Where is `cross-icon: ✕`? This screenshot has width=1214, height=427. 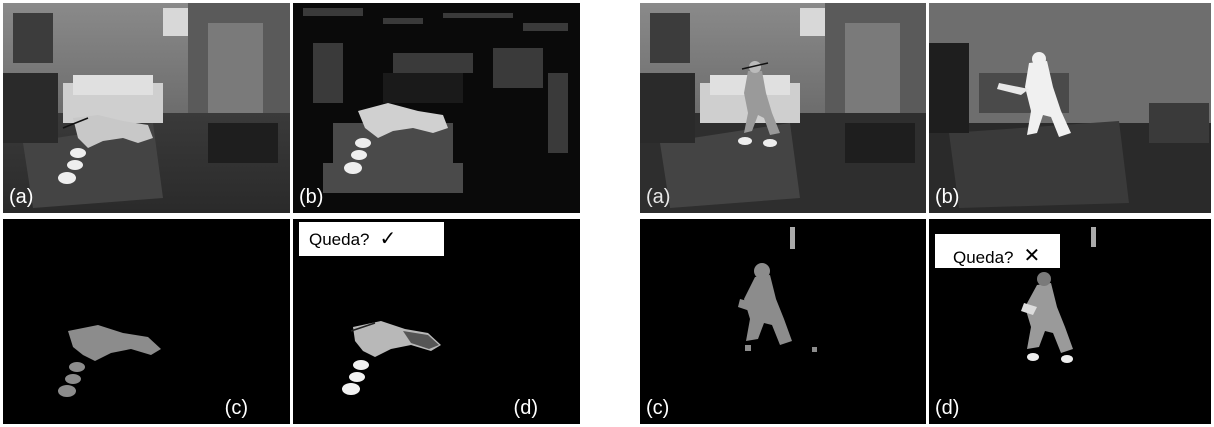 cross-icon: ✕ is located at coordinates (1032, 256).